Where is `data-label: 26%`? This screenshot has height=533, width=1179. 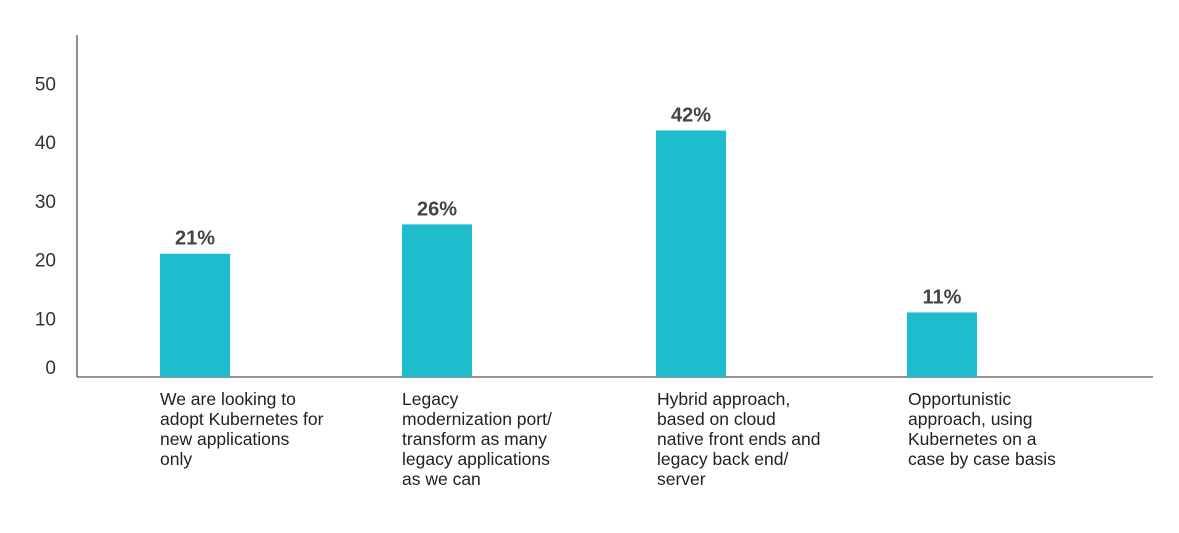
data-label: 26% is located at coordinates (437, 209).